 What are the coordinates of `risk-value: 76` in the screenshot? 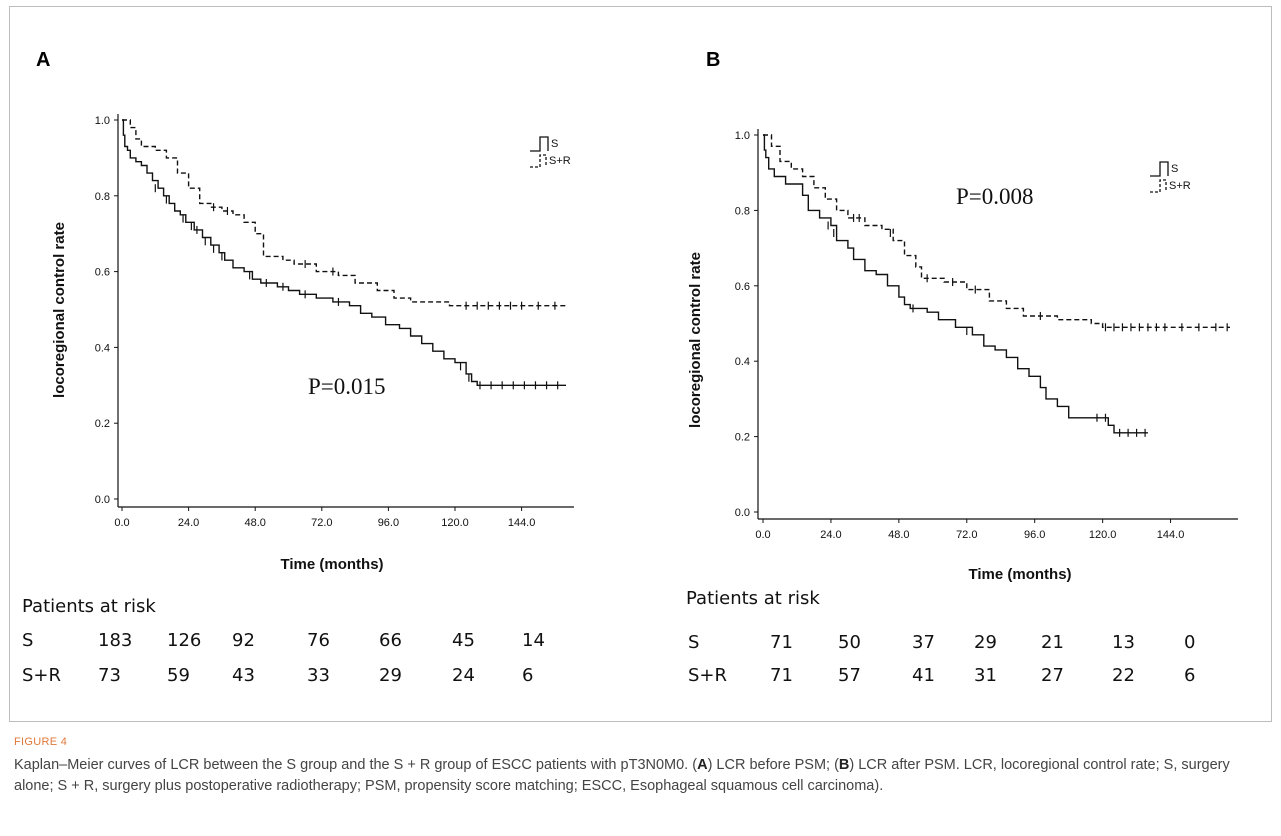 It's located at (318, 640).